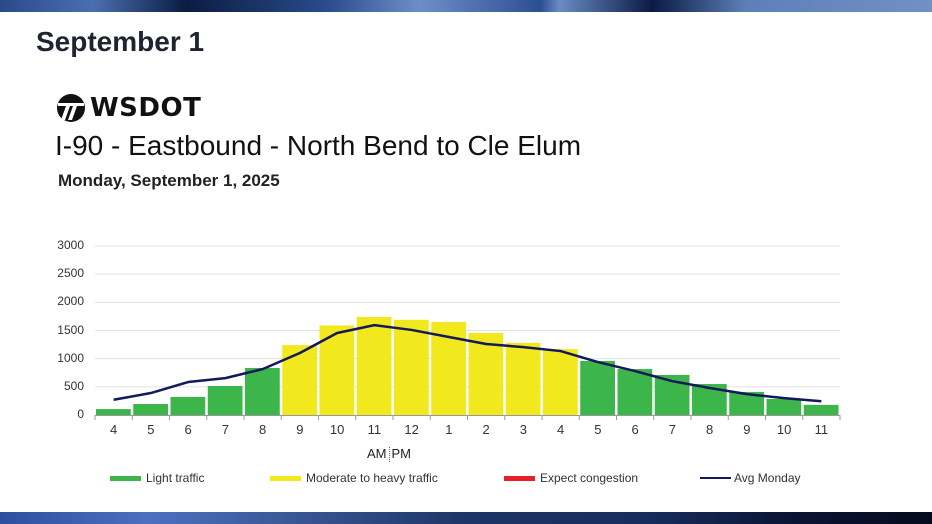  What do you see at coordinates (70, 301) in the screenshot?
I see `y-tick-label: 2000` at bounding box center [70, 301].